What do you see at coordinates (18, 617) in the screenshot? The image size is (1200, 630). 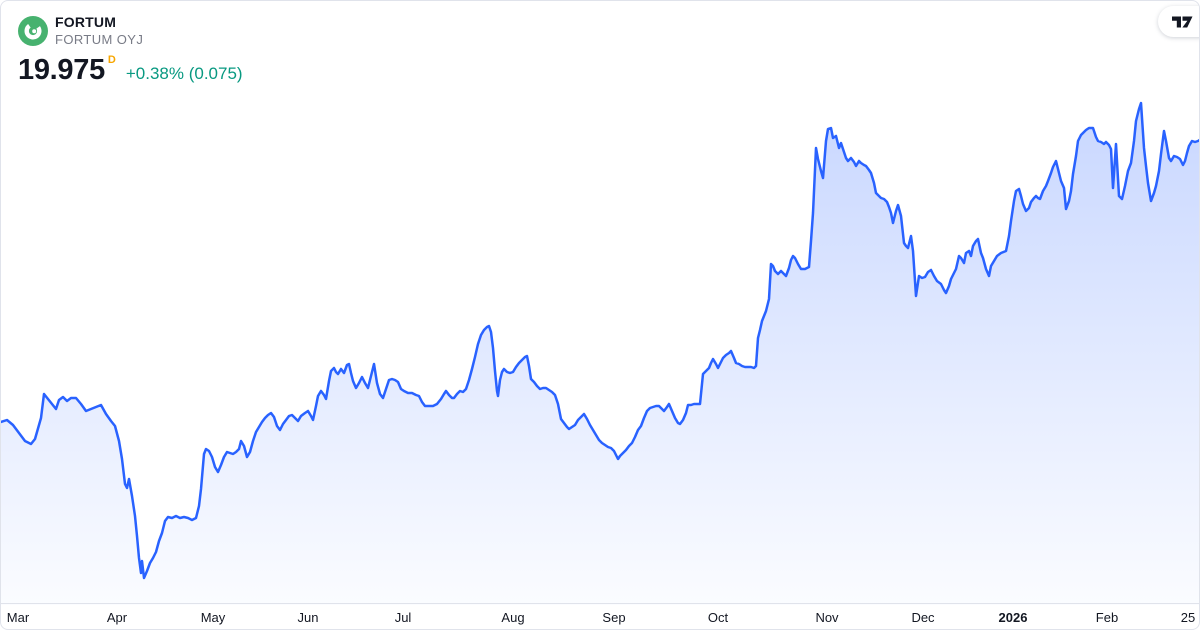 I see `x-axis-label-mar: Mar` at bounding box center [18, 617].